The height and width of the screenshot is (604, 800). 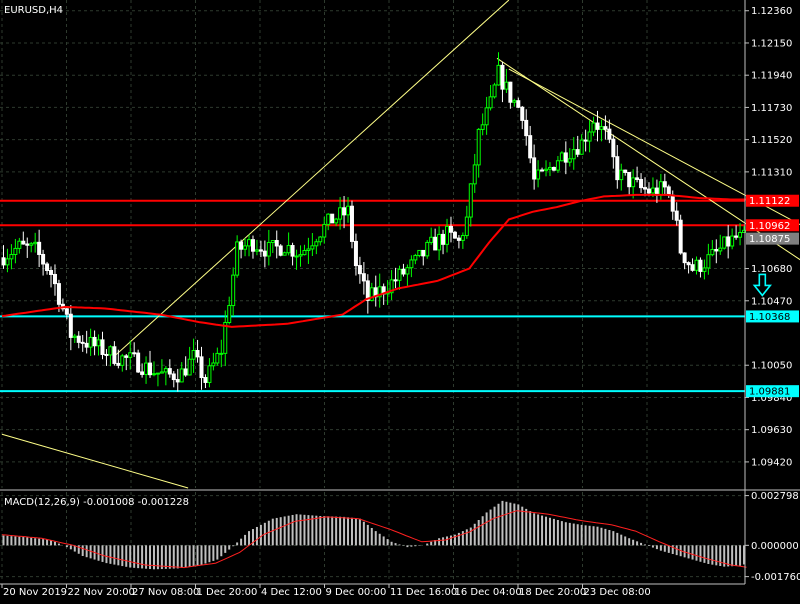 I want to click on current-price-badge: 1.10875, so click(x=772, y=239).